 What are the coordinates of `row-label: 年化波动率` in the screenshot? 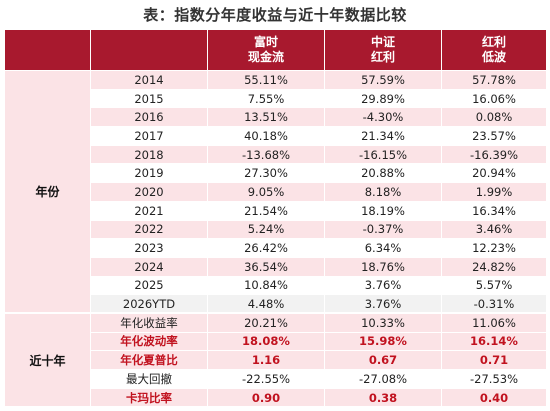 It's located at (149, 342).